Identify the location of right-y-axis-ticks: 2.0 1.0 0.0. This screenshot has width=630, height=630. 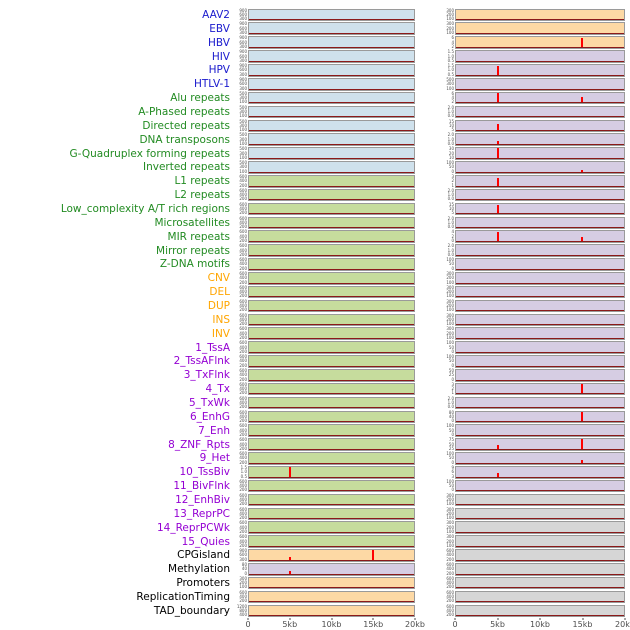
(448, 250).